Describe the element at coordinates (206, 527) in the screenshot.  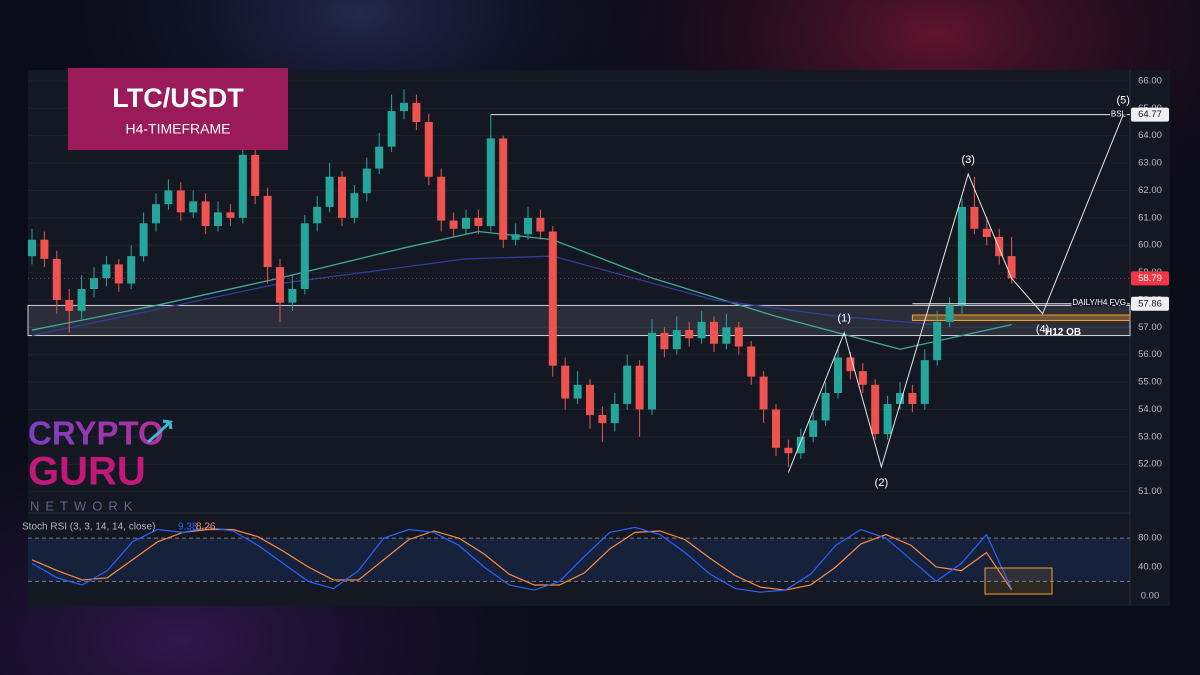
I see `rsi-d-value: 8.26` at that location.